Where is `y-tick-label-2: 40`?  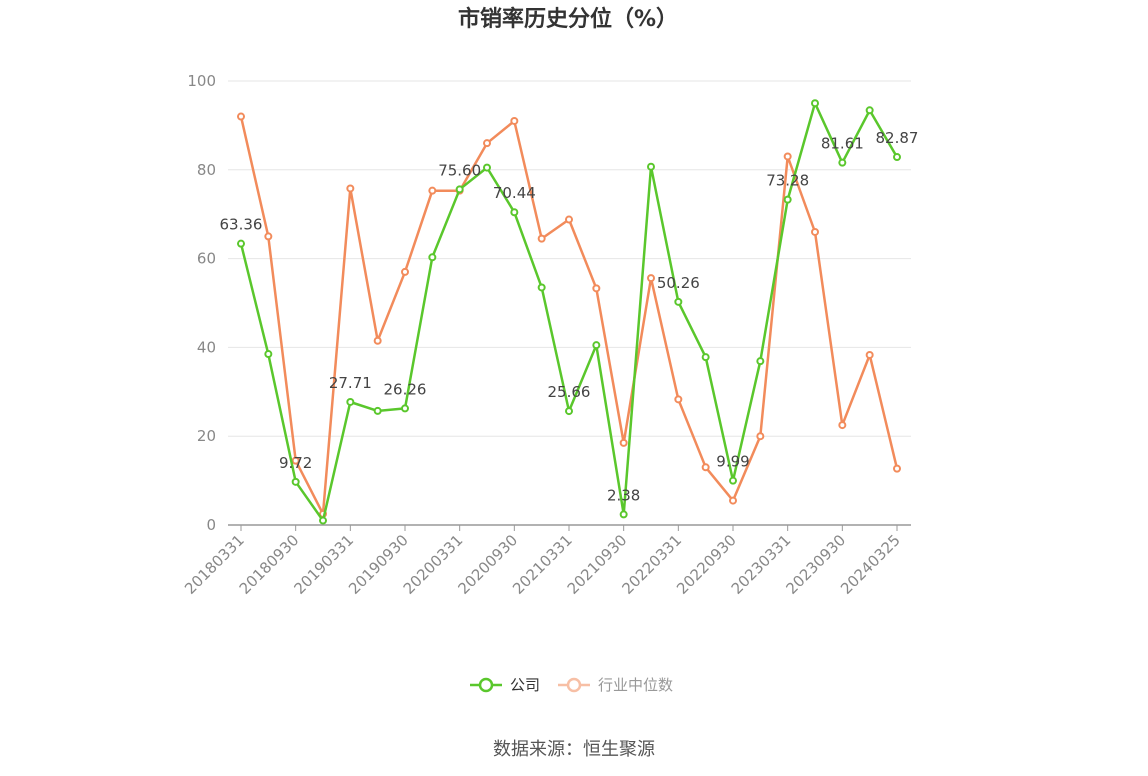
y-tick-label-2: 40 is located at coordinates (206, 347).